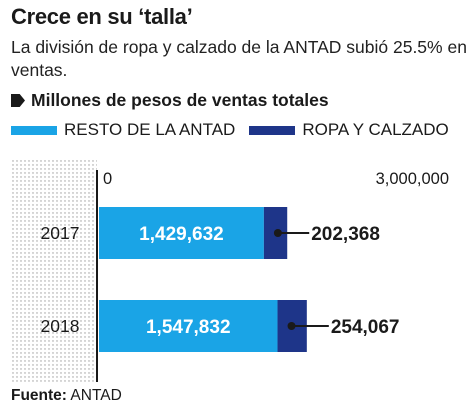 This screenshot has height=415, width=474. I want to click on source-value: ANTAD, so click(96, 395).